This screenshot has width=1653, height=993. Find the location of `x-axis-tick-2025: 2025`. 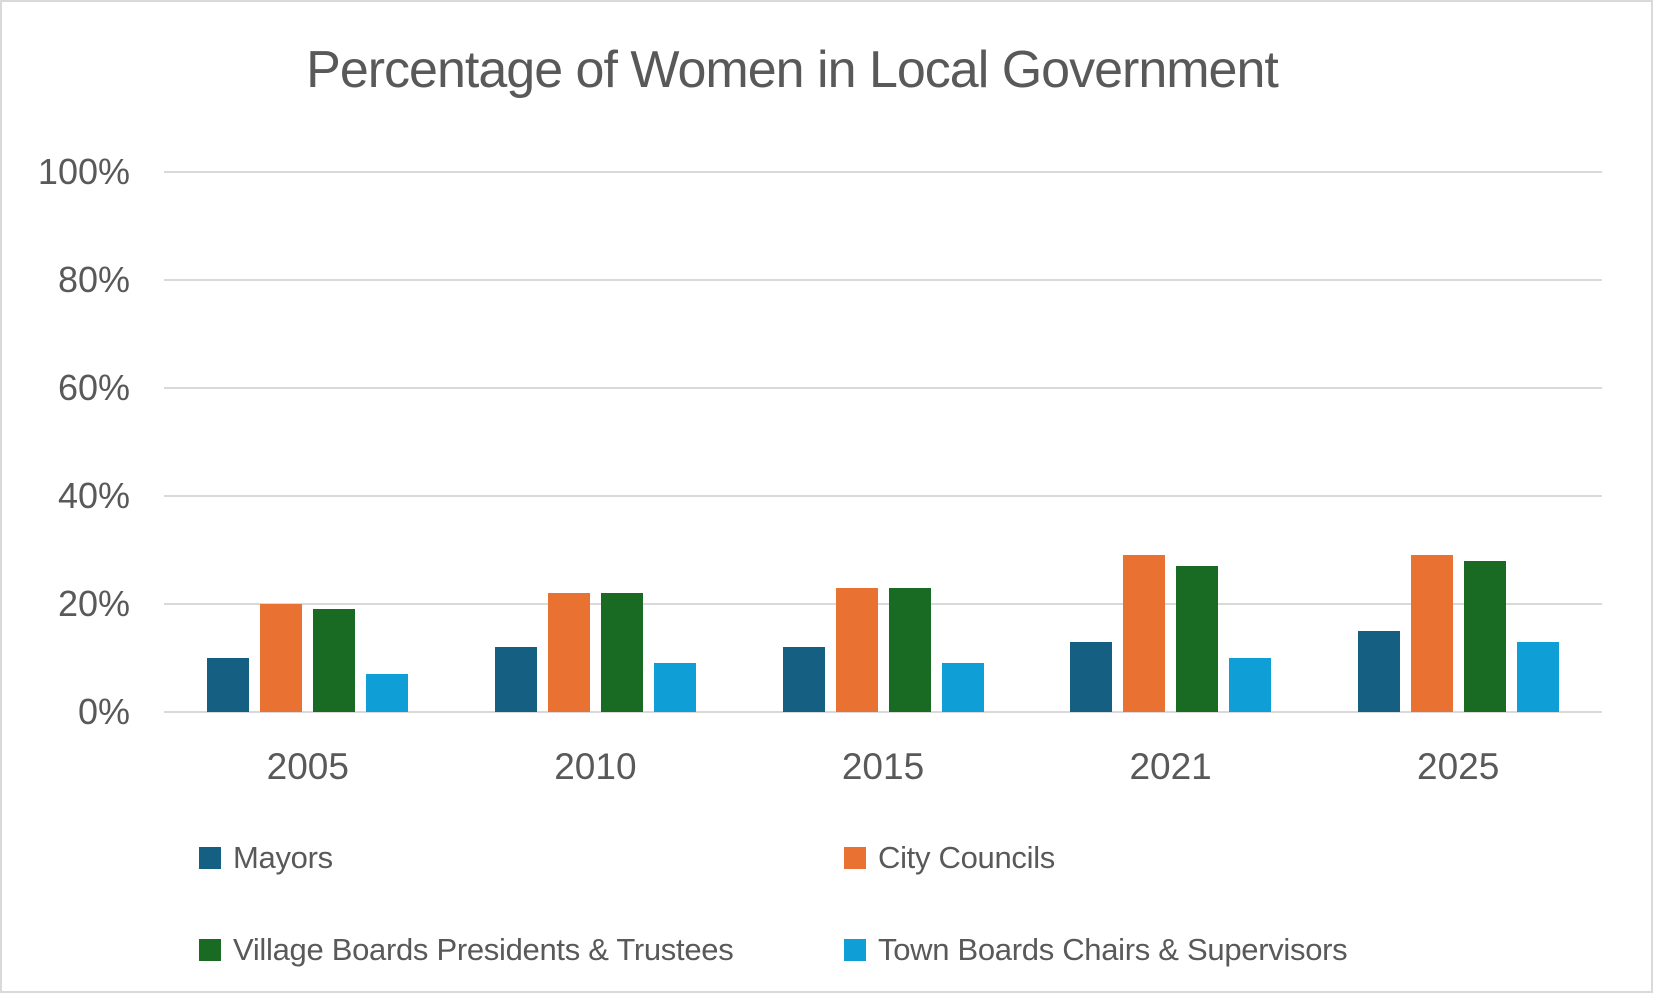

x-axis-tick-2025: 2025 is located at coordinates (1458, 766).